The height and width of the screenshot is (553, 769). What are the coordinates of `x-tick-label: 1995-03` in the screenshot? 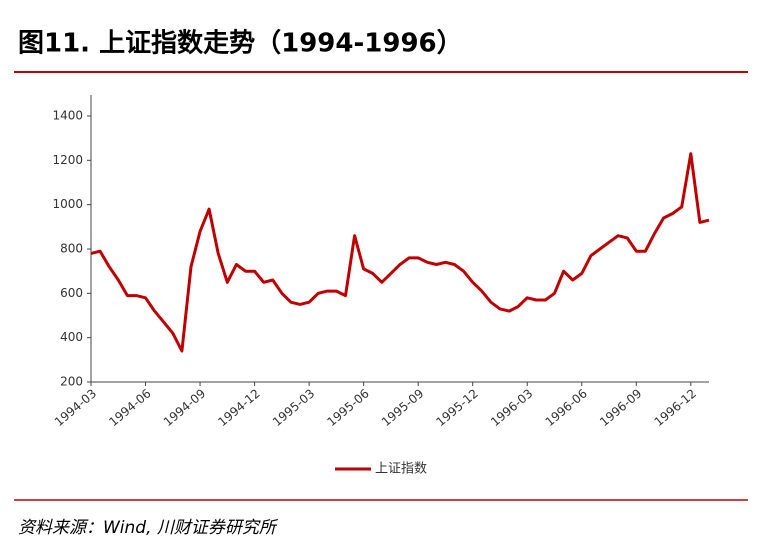 It's located at (293, 407).